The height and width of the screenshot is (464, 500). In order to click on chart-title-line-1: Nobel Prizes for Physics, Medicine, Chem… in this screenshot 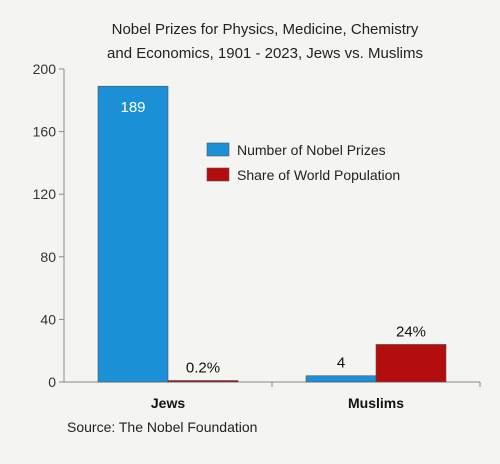, I will do `click(265, 29)`.